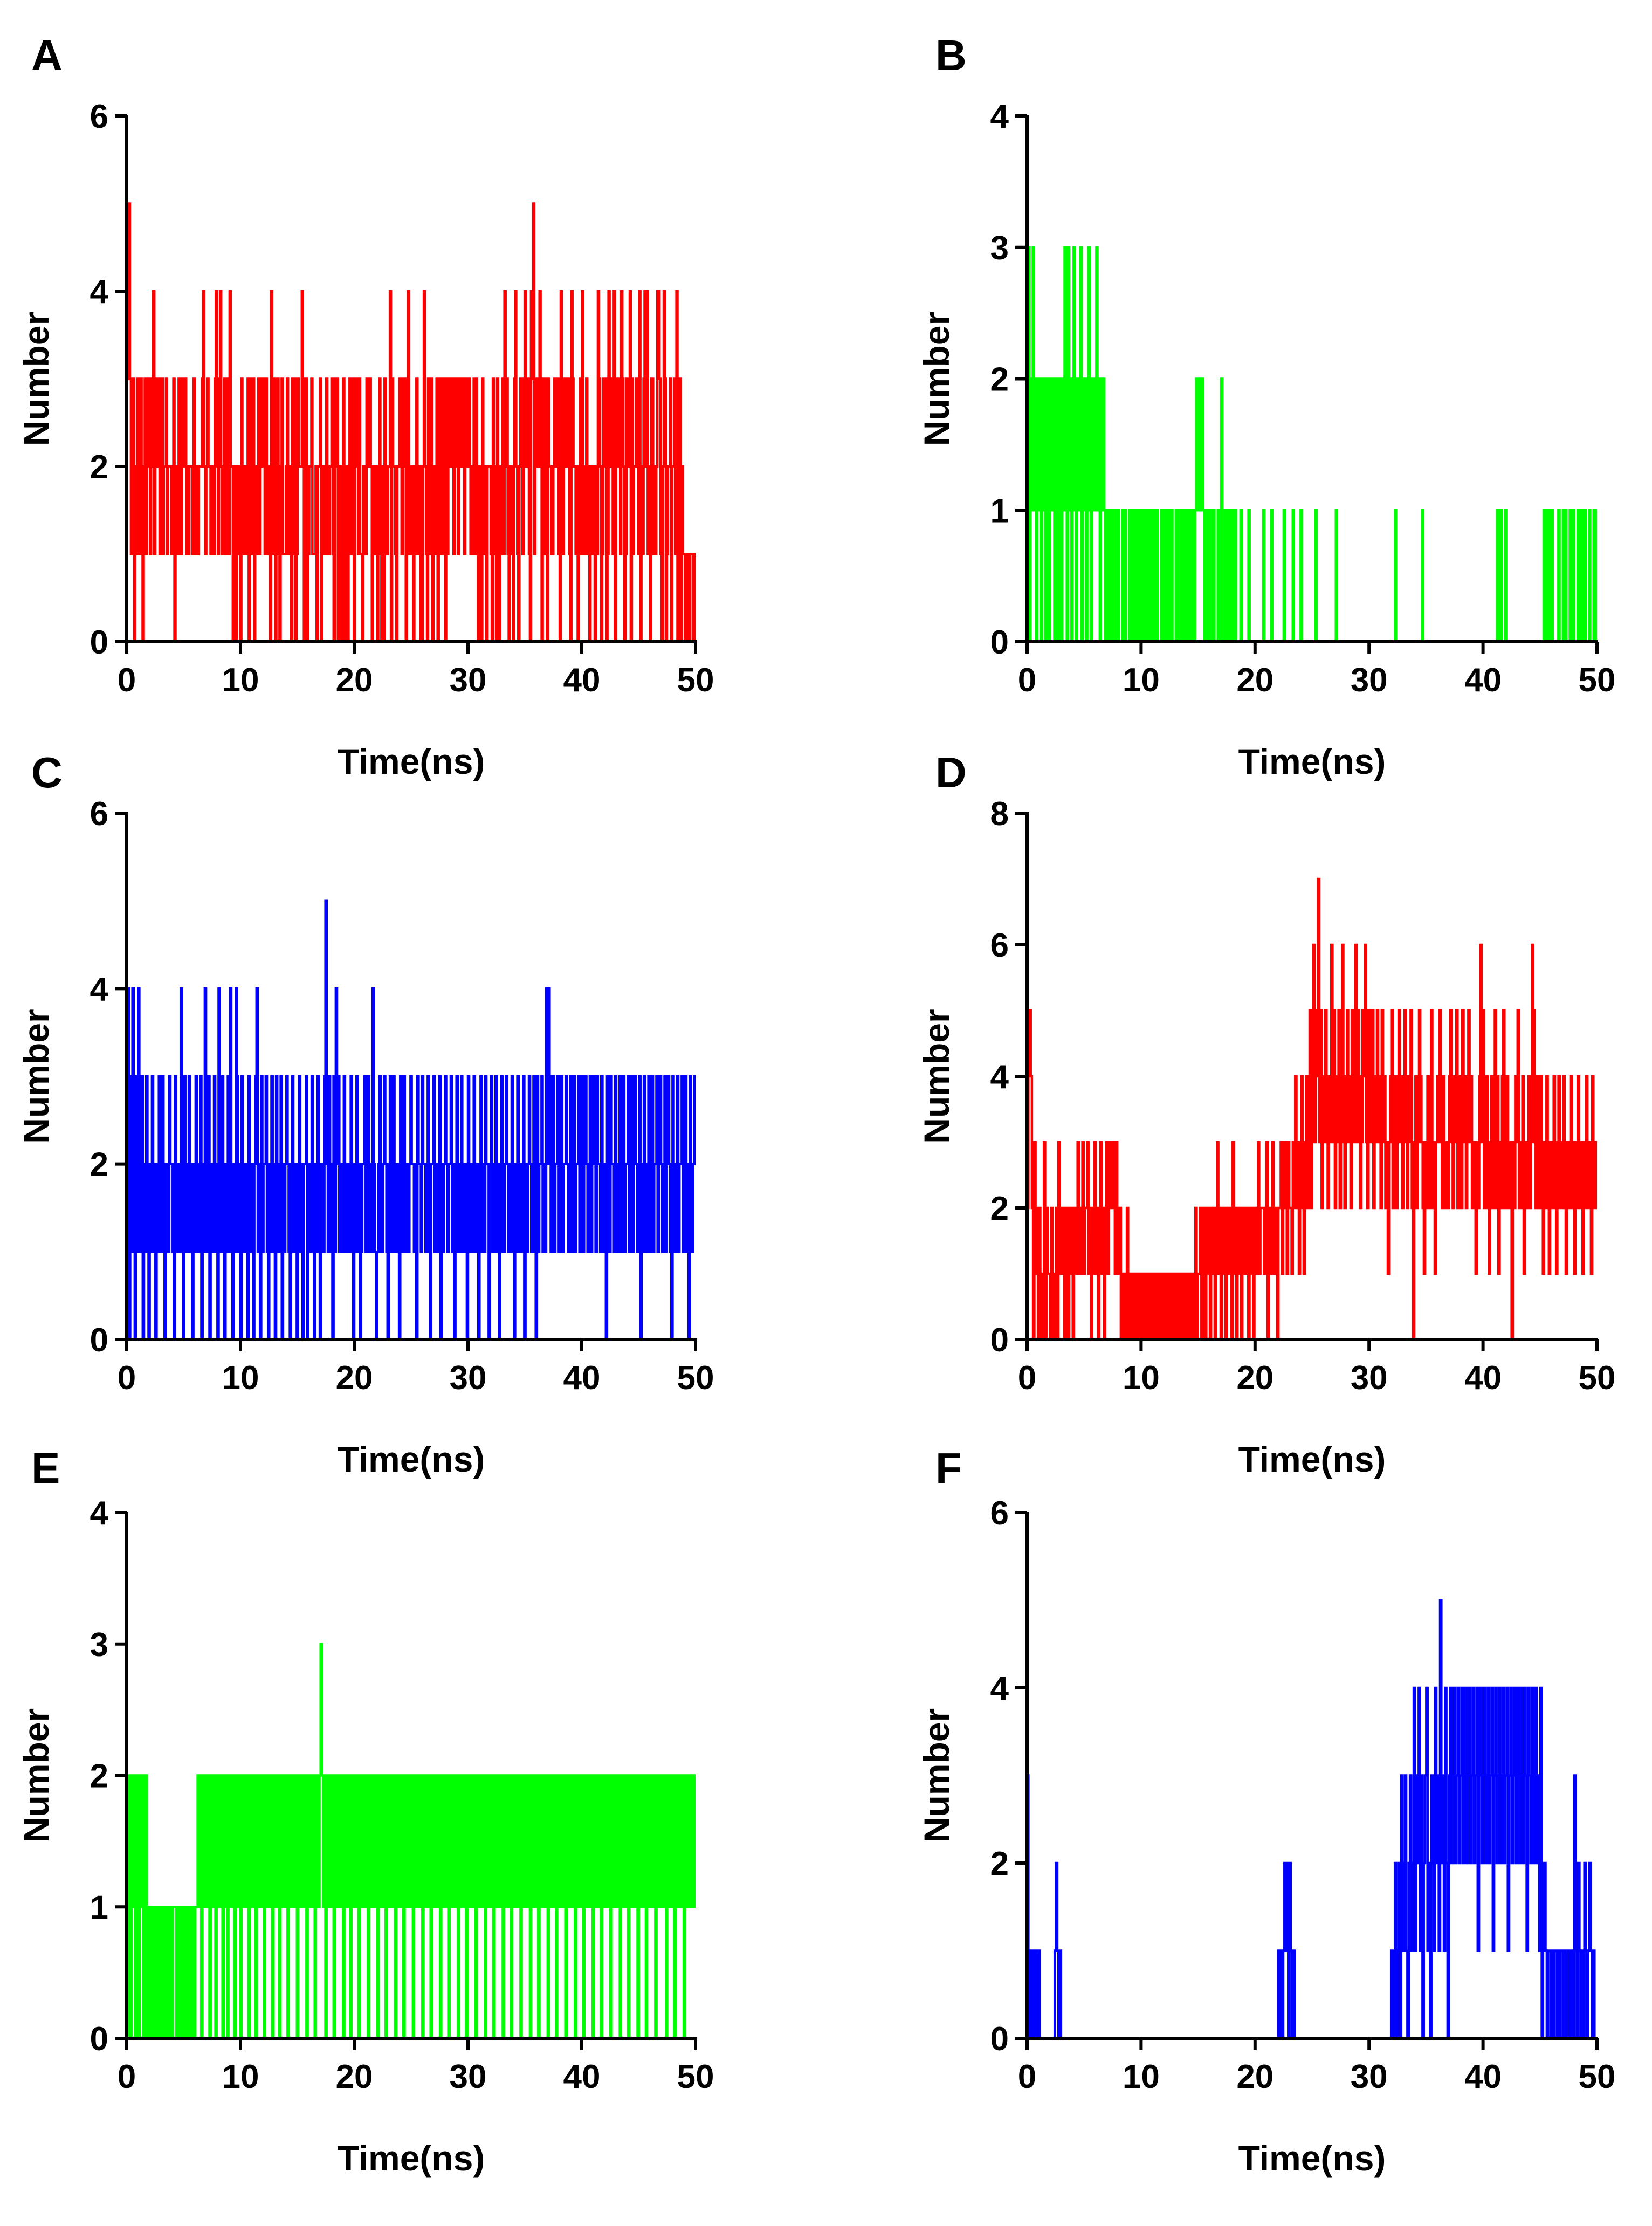 This screenshot has width=1652, height=2226. Describe the element at coordinates (411, 422) in the screenshot. I see `series-line-a` at that location.